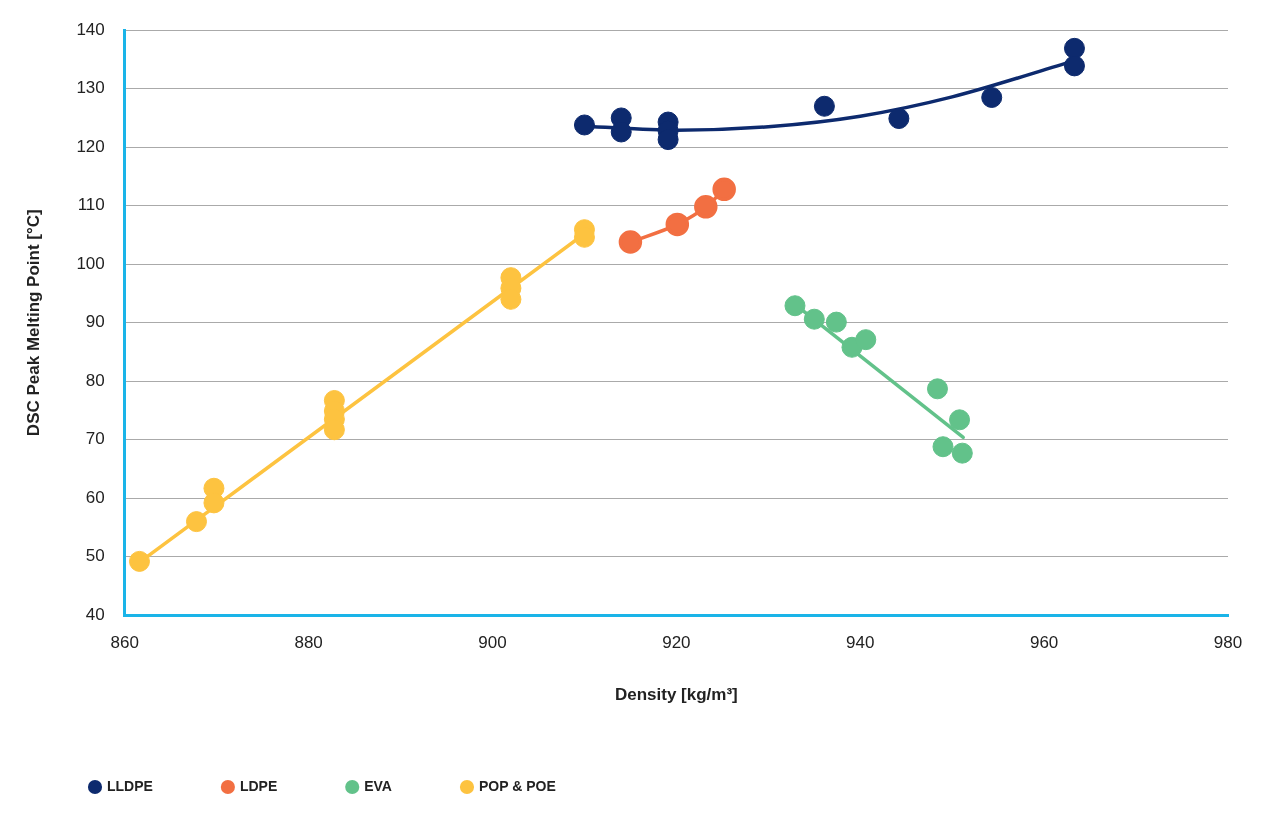 This screenshot has width=1268, height=814. What do you see at coordinates (95, 439) in the screenshot?
I see `y-tick-label: 70` at bounding box center [95, 439].